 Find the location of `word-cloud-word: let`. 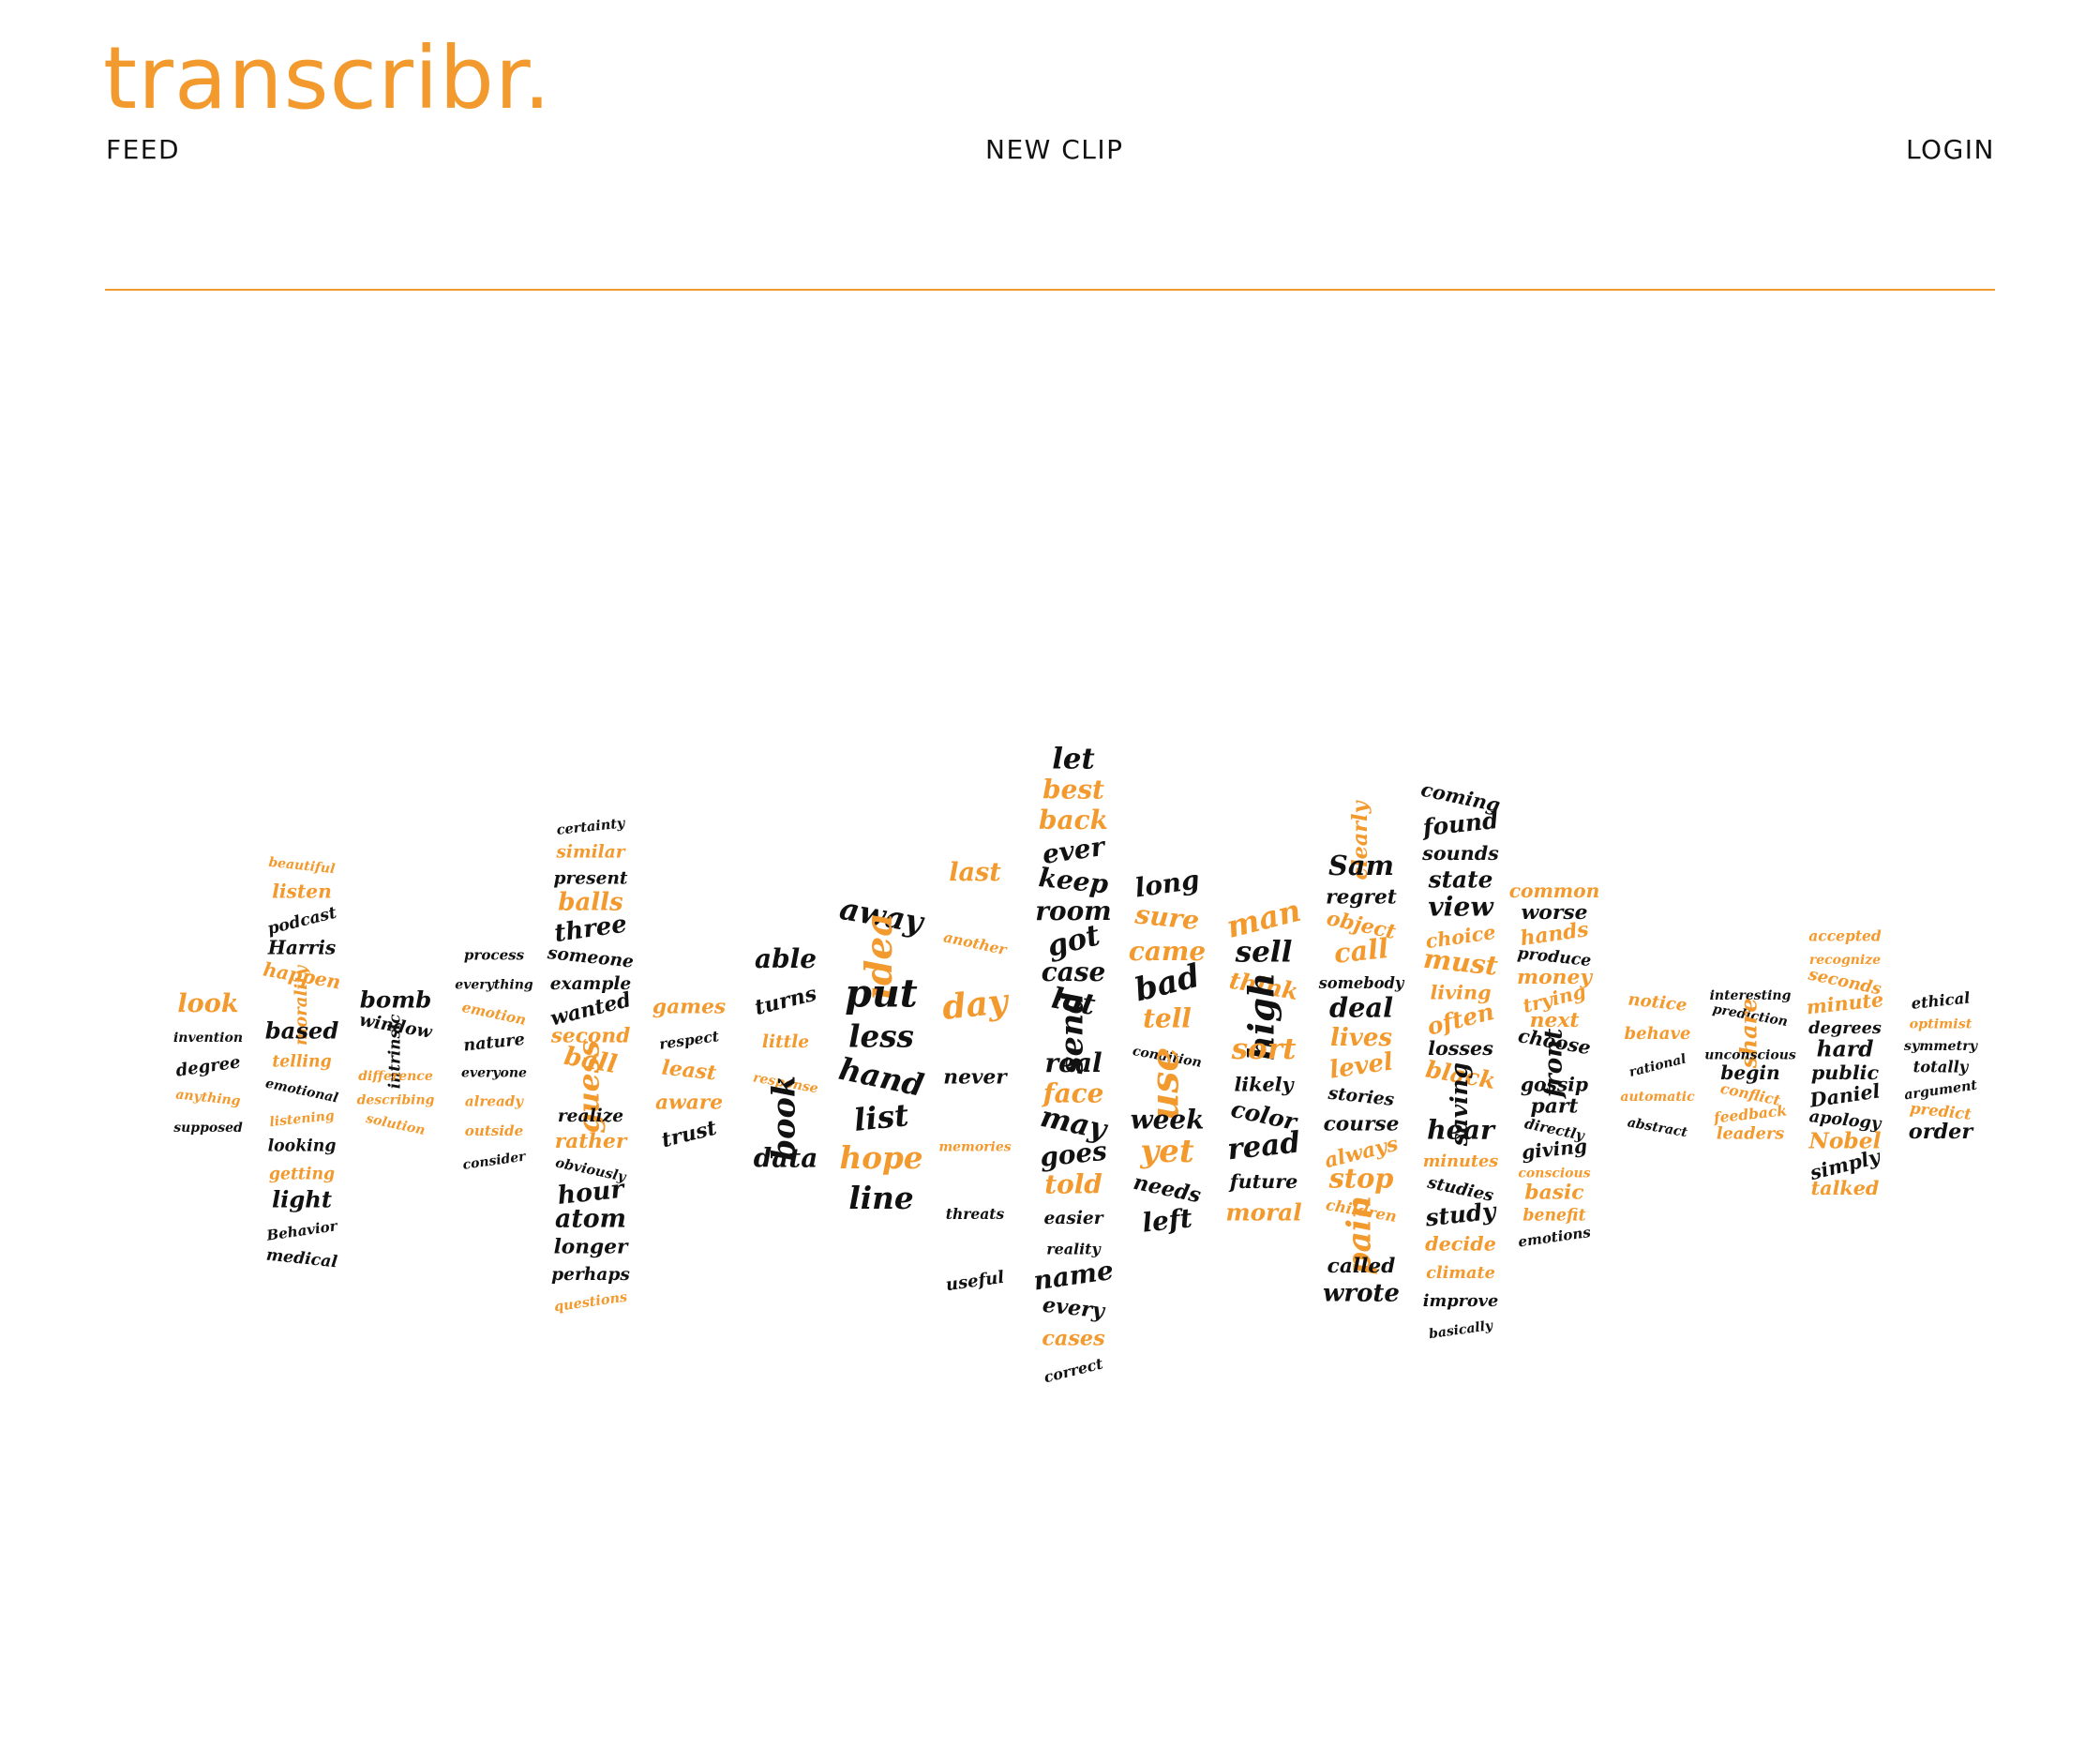

word-cloud-word: let is located at coordinates (1073, 758).